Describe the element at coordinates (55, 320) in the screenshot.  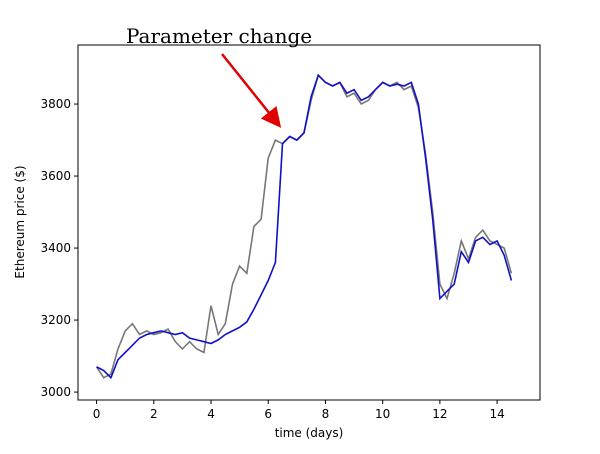
I see `y-tick-label: 3200` at that location.